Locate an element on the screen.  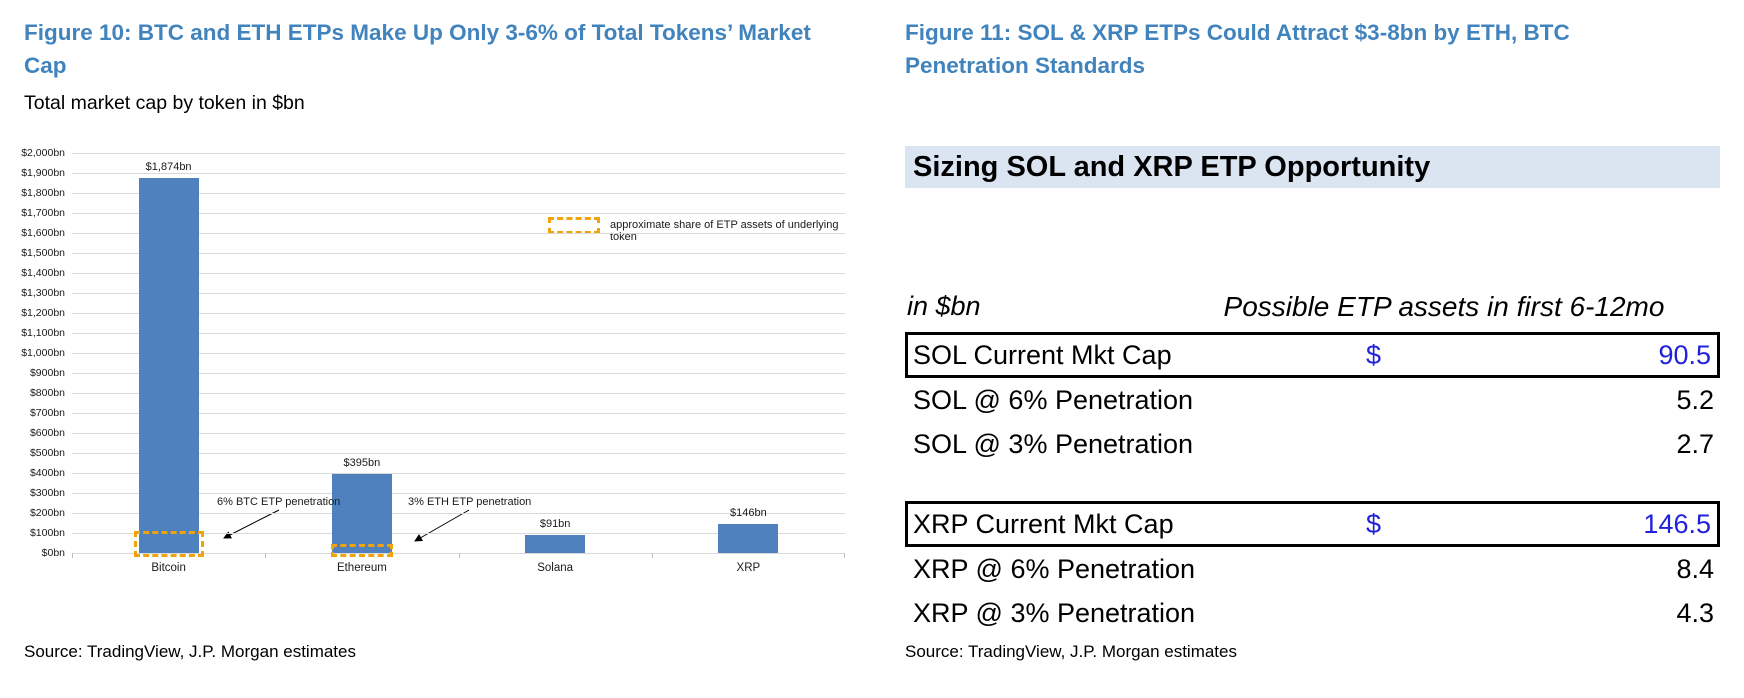
y-tick-label: $1,000bn is located at coordinates (43, 352).